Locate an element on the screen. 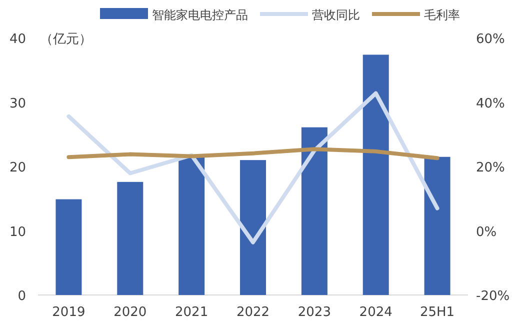 This screenshot has height=324, width=516. legend-label: 营收同比 is located at coordinates (336, 15).